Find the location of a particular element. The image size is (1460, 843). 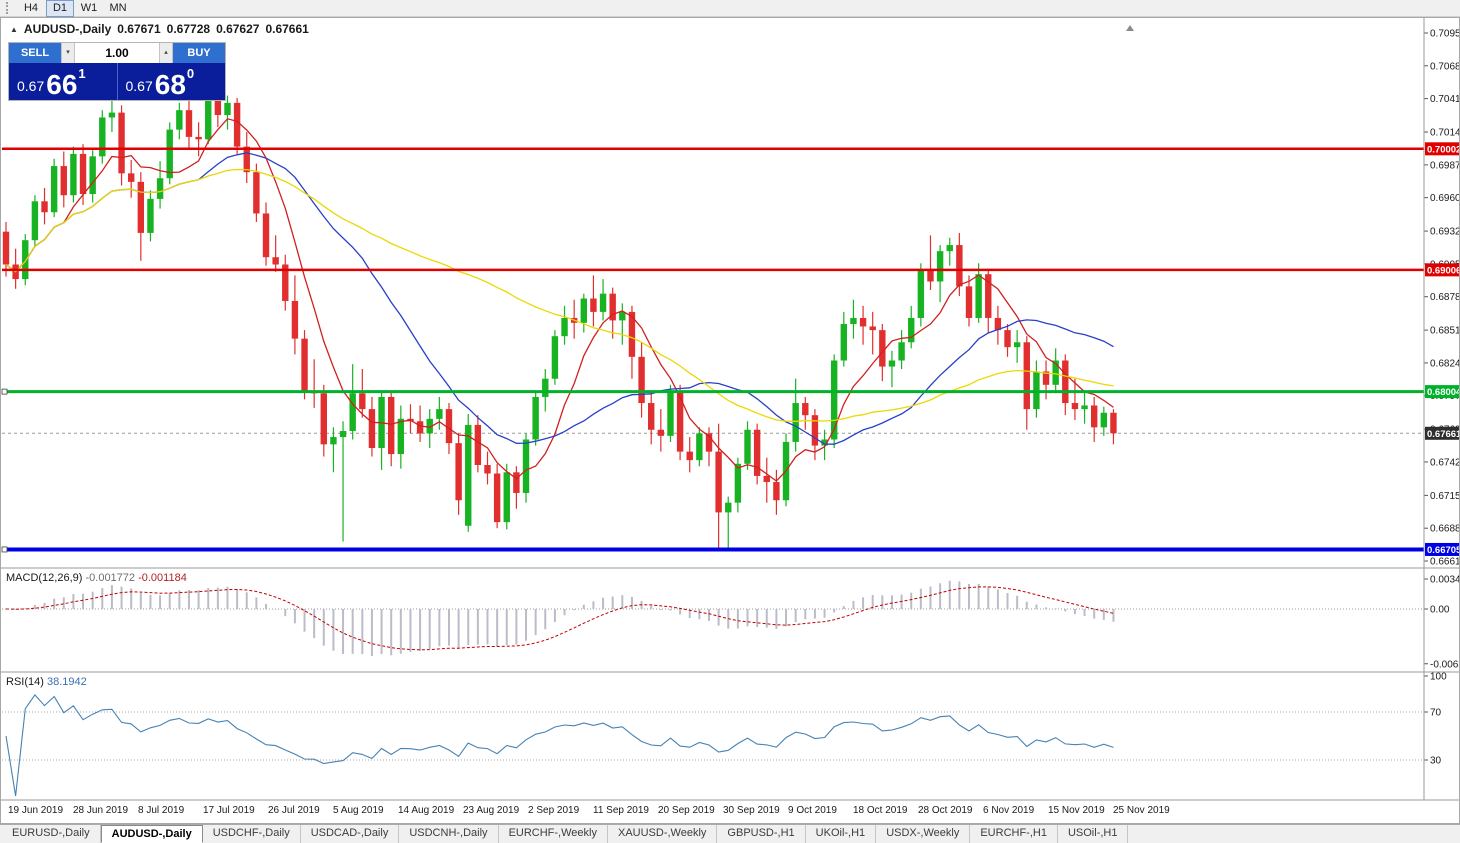

rsi-tick-label: 30 is located at coordinates (1436, 761).